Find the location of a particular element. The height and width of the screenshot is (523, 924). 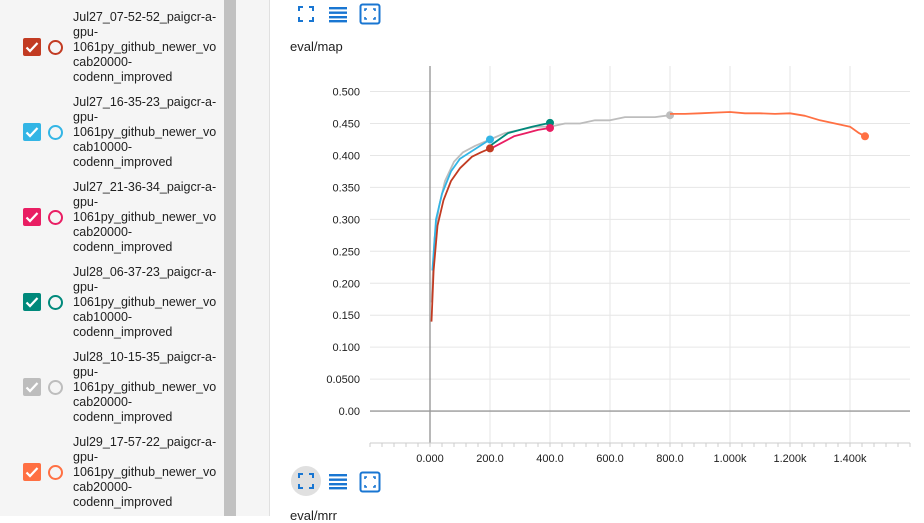

y-tick-label: 0.150 is located at coordinates (346, 316).